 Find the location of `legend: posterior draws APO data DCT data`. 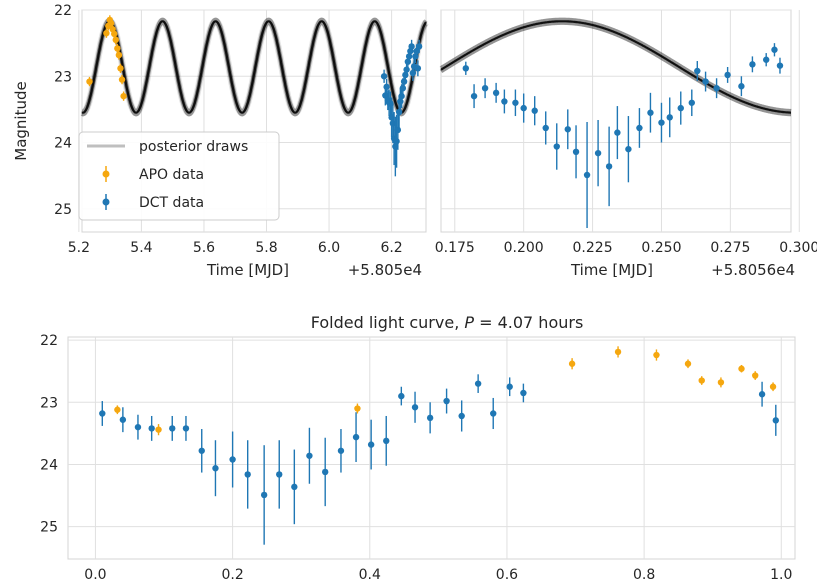

legend: posterior draws APO data DCT data is located at coordinates (179, 176).